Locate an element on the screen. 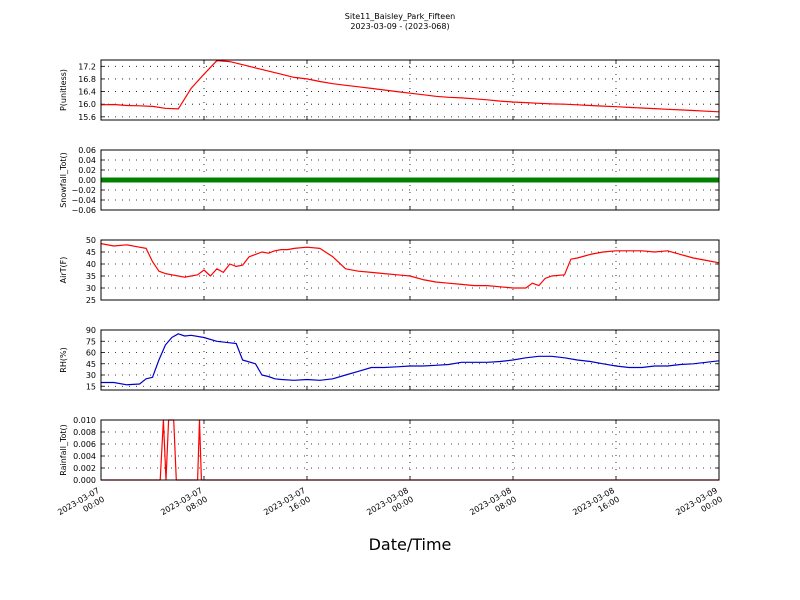 Image resolution: width=800 pixels, height=600 pixels. y-tick-label: 50 is located at coordinates (91, 240).